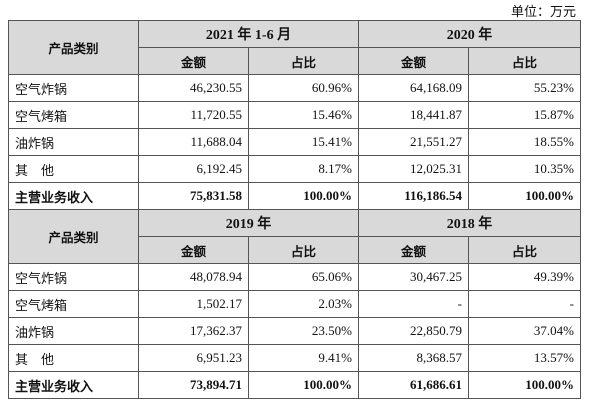 The width and height of the screenshot is (600, 409). I want to click on data-row: 主营业务收入 75,831.58 100.00% 116,186.54 100.00%, so click(295, 196).